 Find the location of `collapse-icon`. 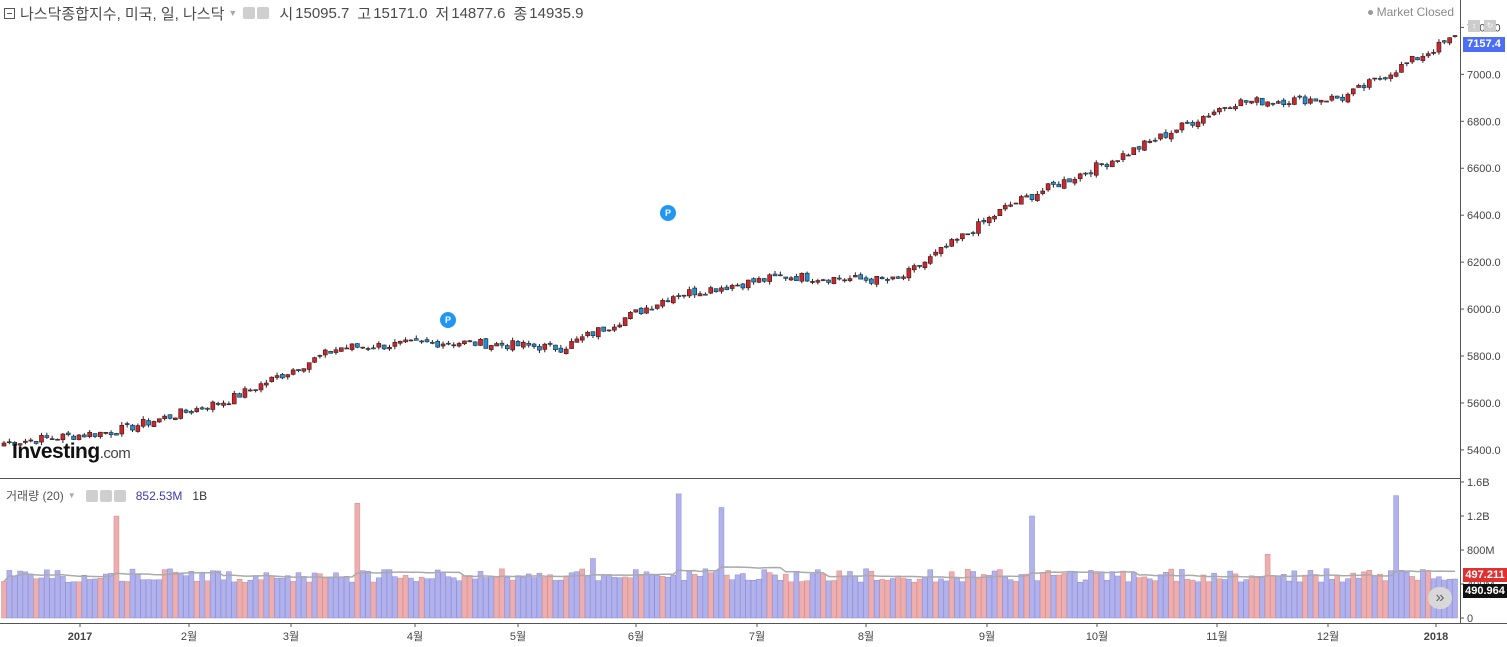

collapse-icon is located at coordinates (9, 13).